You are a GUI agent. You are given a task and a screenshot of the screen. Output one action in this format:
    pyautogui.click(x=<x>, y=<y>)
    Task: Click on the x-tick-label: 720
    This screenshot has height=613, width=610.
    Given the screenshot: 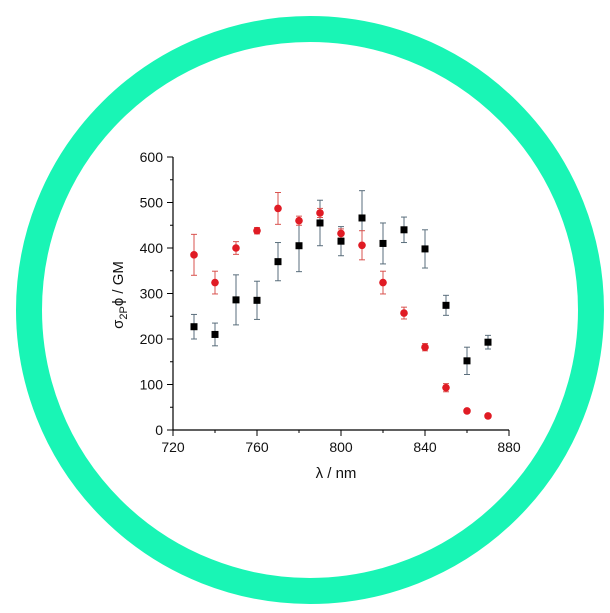 What is the action you would take?
    pyautogui.click(x=173, y=447)
    